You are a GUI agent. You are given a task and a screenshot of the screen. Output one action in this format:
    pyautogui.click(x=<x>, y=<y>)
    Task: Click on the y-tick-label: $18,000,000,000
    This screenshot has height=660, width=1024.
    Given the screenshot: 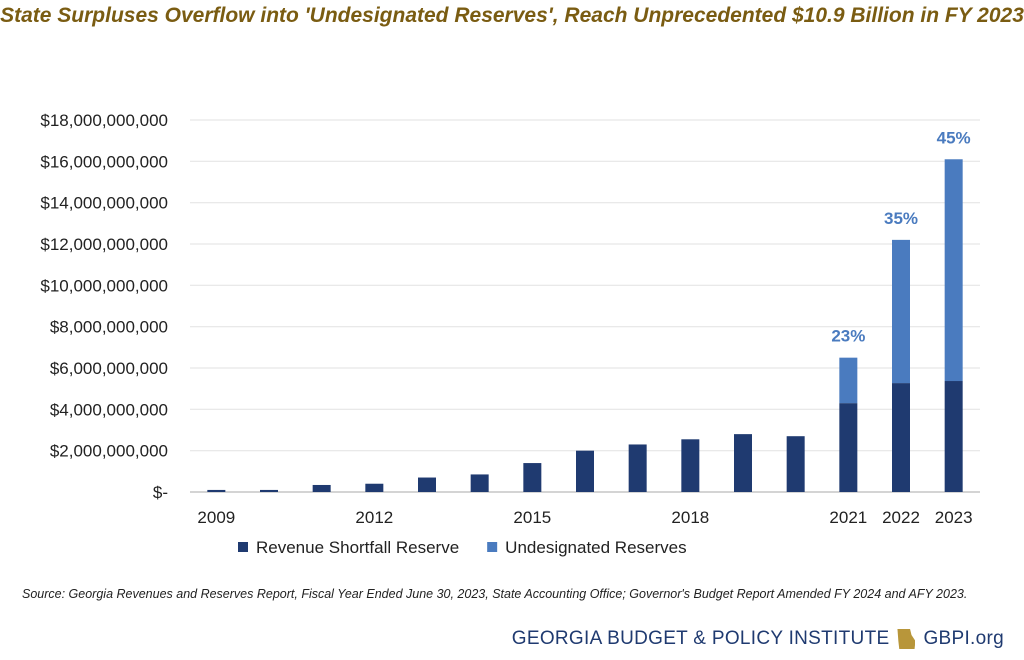 What is the action you would take?
    pyautogui.click(x=104, y=120)
    